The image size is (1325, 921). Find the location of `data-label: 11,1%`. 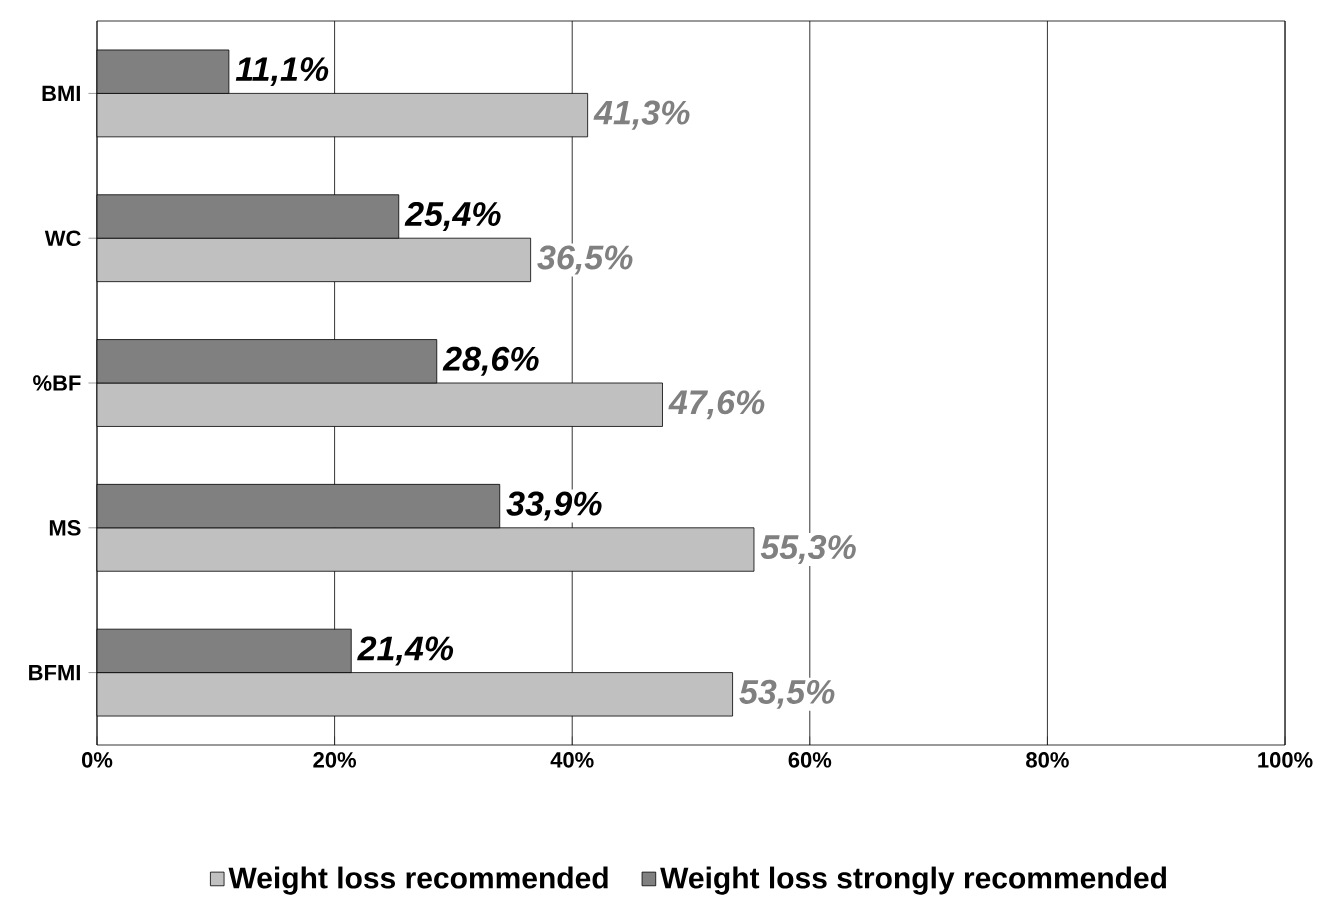

data-label: 11,1% is located at coordinates (282, 72).